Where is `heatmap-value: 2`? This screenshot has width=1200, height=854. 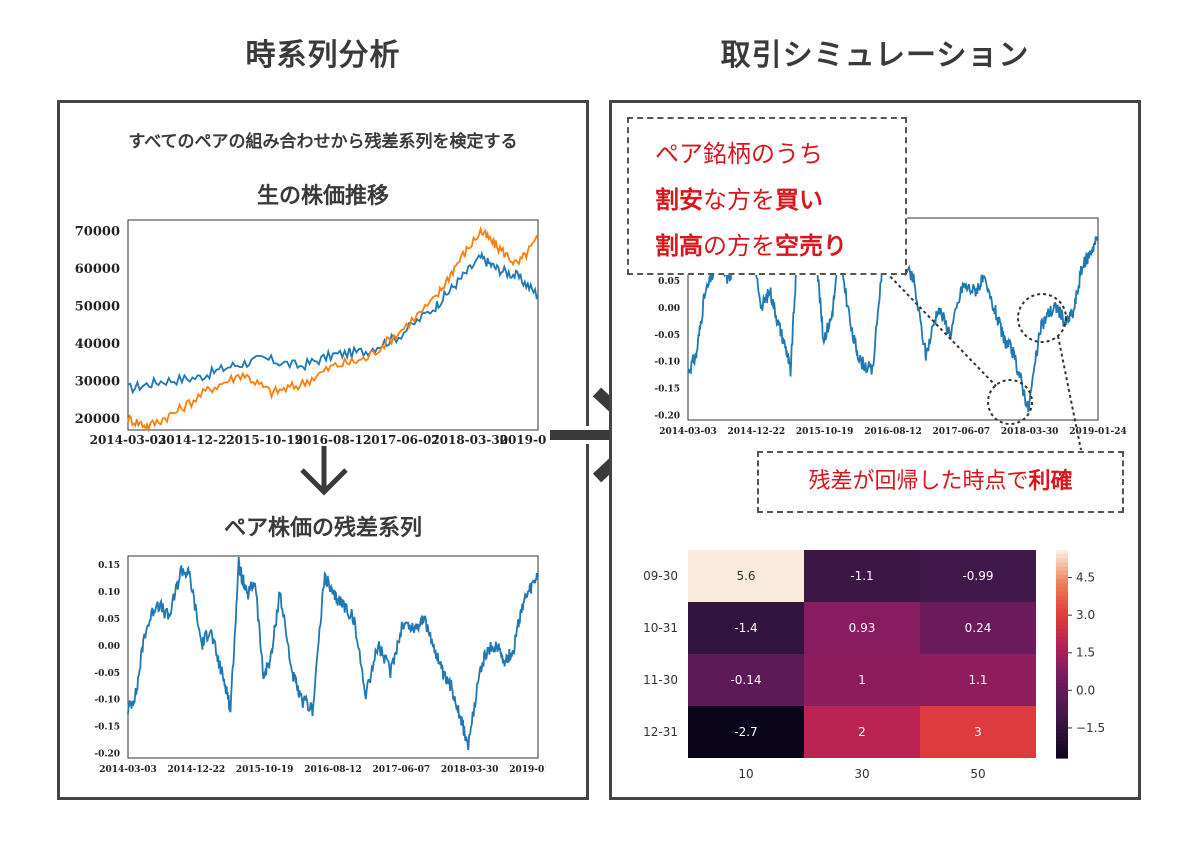 heatmap-value: 2 is located at coordinates (862, 732).